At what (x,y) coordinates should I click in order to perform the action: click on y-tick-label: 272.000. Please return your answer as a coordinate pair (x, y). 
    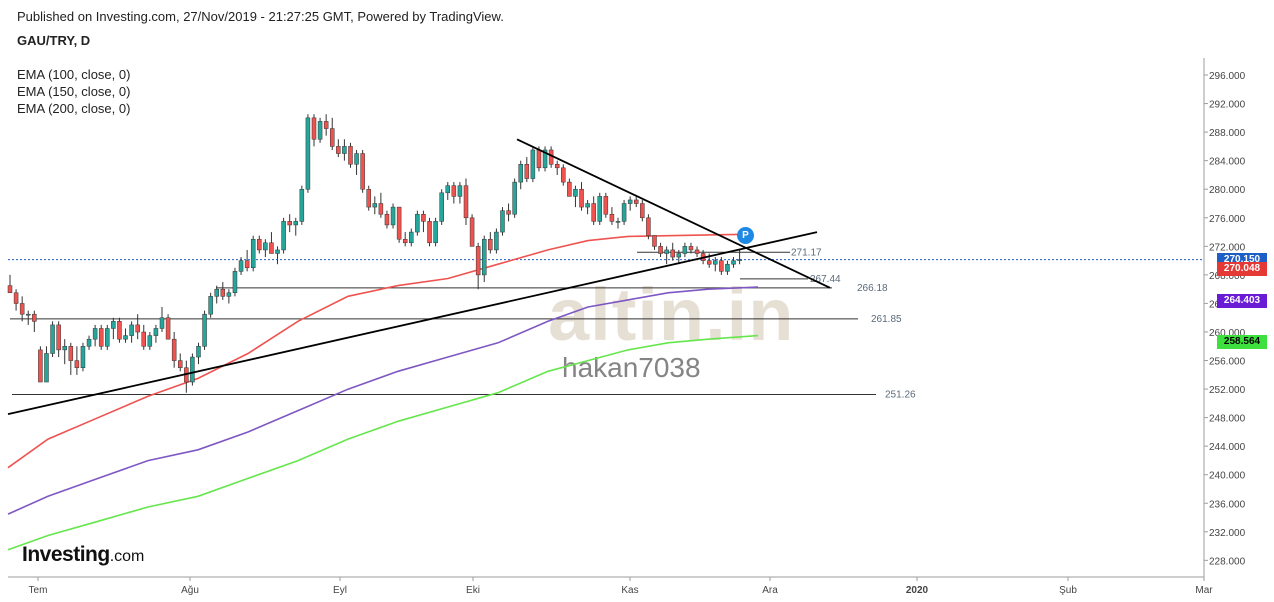
    Looking at the image, I should click on (1227, 247).